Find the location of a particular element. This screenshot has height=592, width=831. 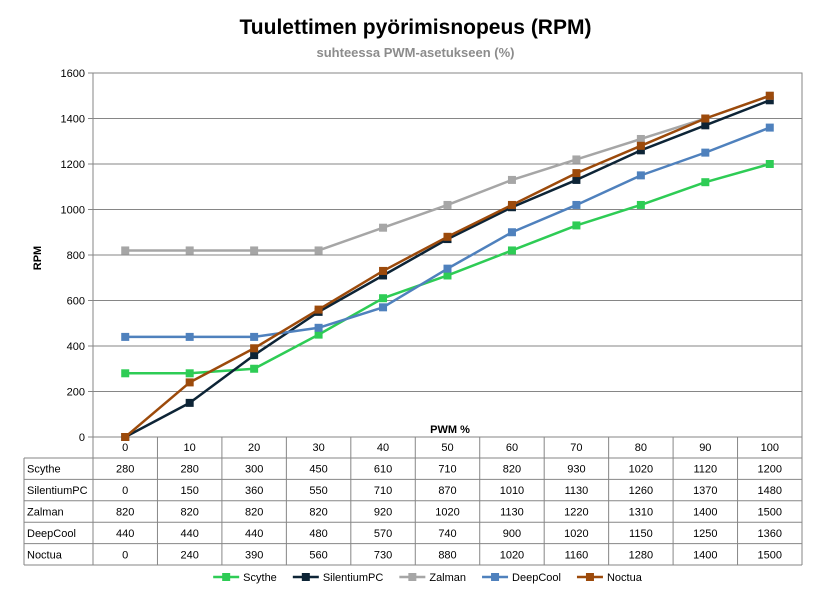

table-row-label: Zalman is located at coordinates (45, 513).